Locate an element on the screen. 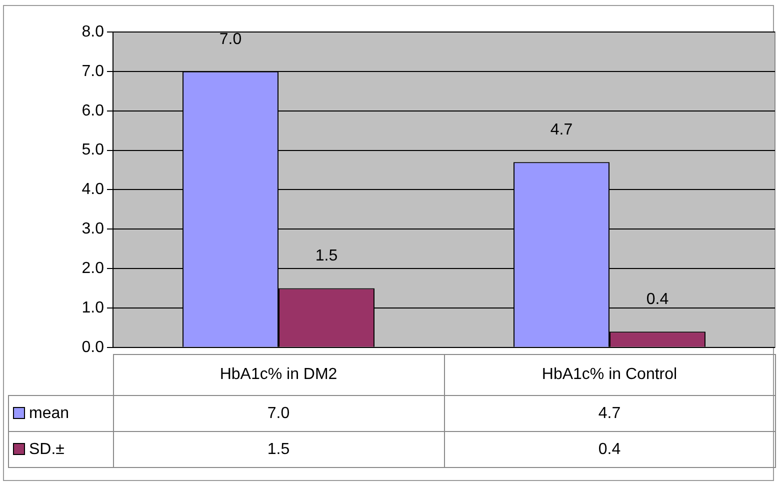 The image size is (777, 489). y-tick-label: 6.0 is located at coordinates (93, 111).